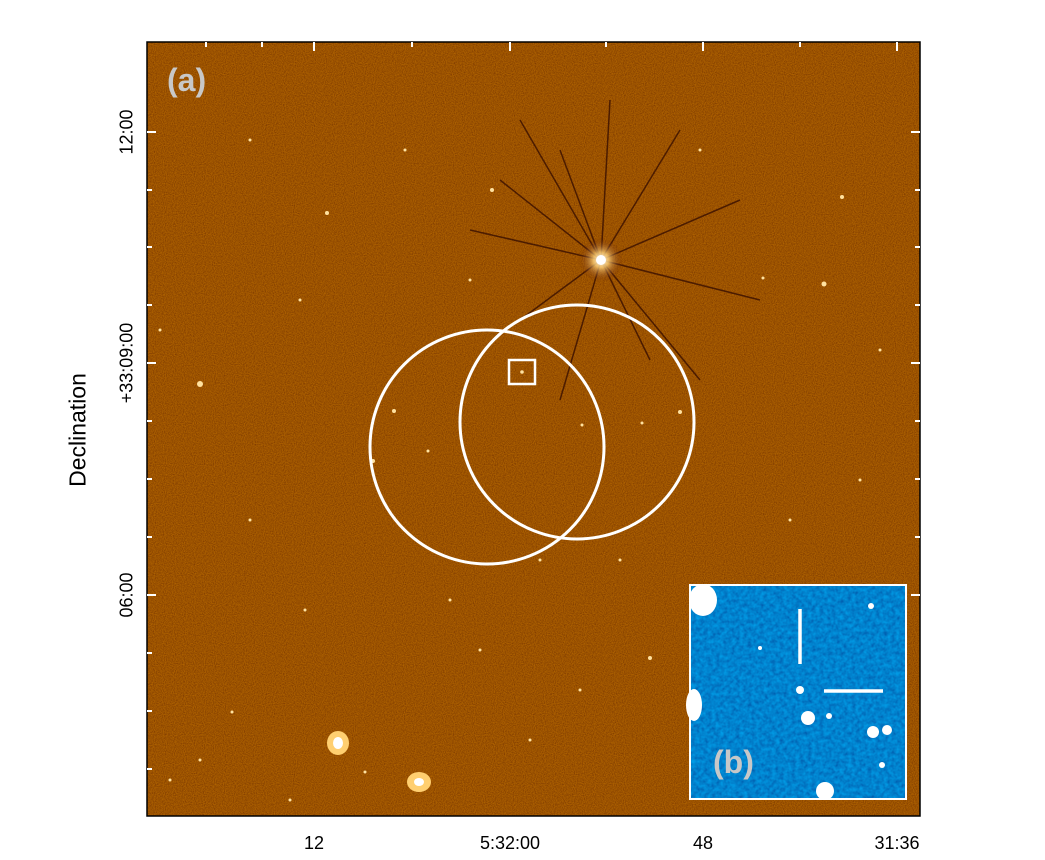  Describe the element at coordinates (419, 782) in the screenshot. I see `extended-source-2-core` at that location.